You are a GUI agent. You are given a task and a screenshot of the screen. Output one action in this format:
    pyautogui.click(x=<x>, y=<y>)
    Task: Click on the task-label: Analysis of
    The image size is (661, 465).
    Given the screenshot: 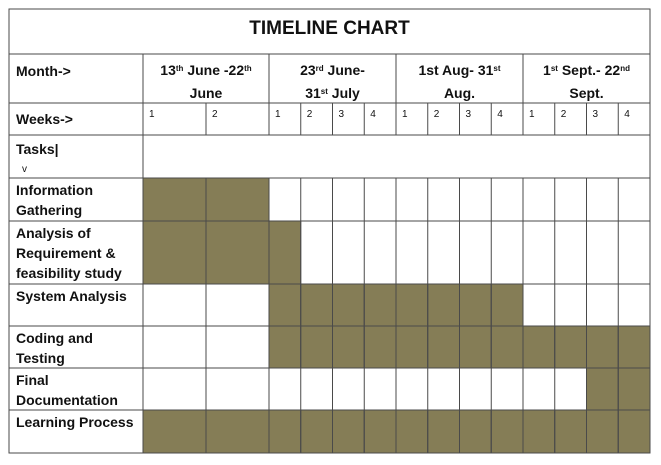 What is the action you would take?
    pyautogui.click(x=53, y=233)
    